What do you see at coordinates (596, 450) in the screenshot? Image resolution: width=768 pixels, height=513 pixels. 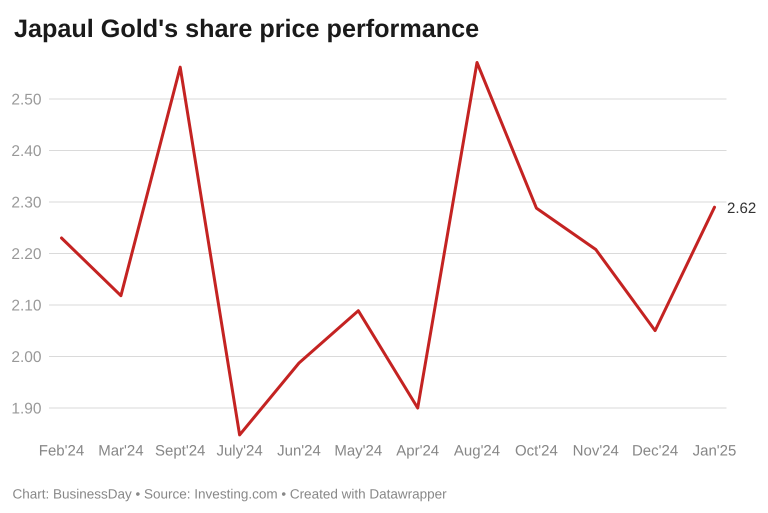 I see `svg-text: Nov'24` at bounding box center [596, 450].